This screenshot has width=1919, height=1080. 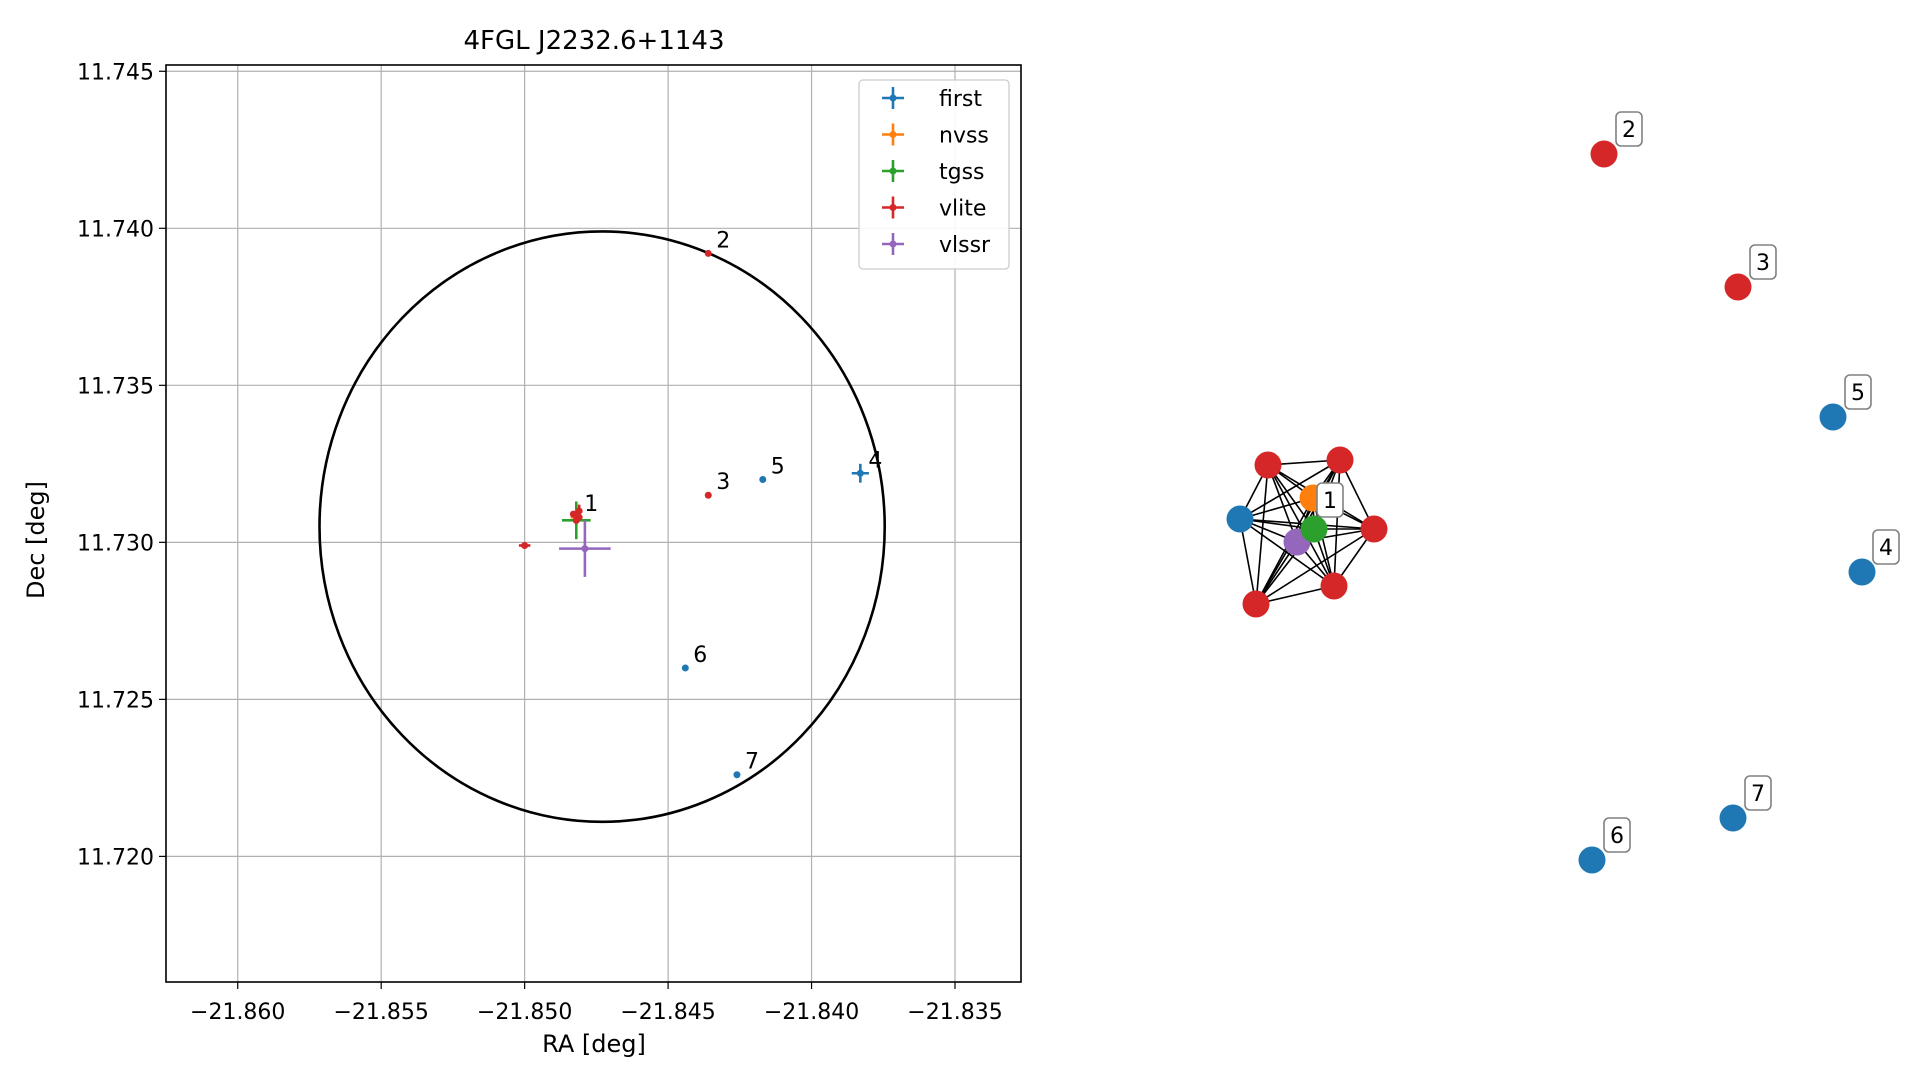 I want to click on annotation-label: 7, so click(x=752, y=762).